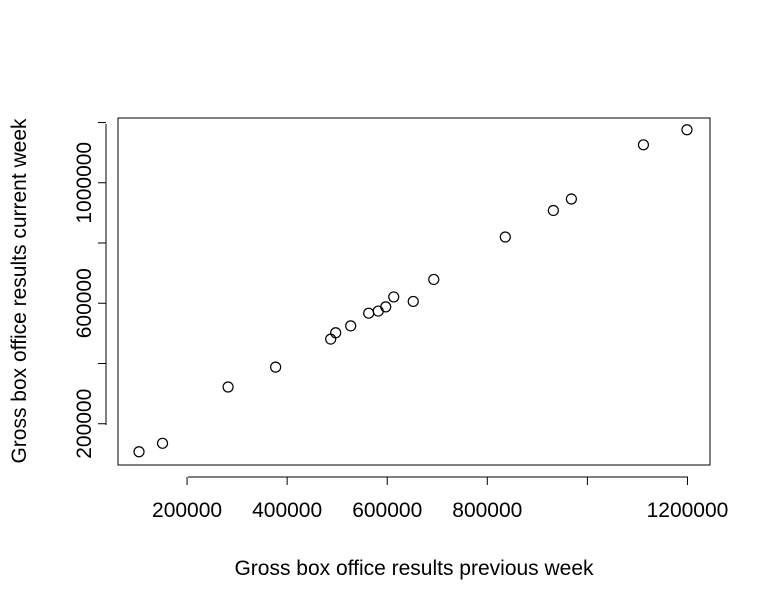 Image resolution: width=771 pixels, height=612 pixels. I want to click on x-tick-label: 800000, so click(487, 510).